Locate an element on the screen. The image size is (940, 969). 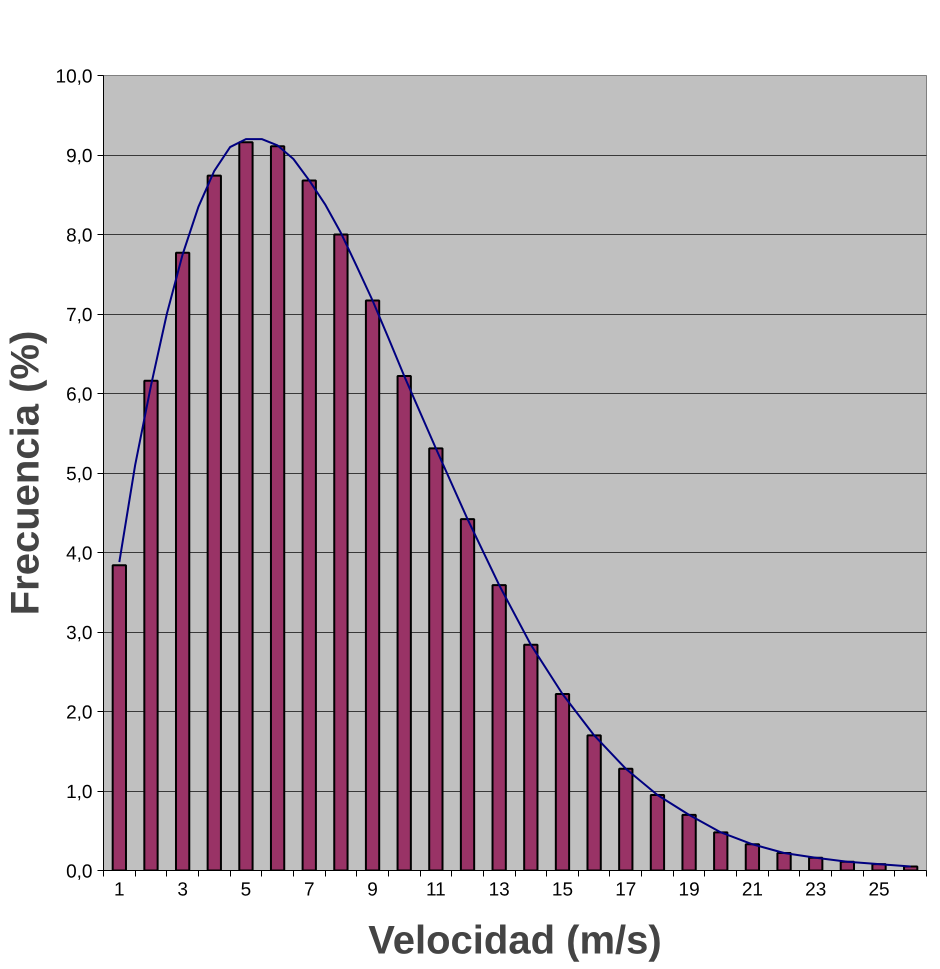
y-tick-label: 0,0 is located at coordinates (79, 872).